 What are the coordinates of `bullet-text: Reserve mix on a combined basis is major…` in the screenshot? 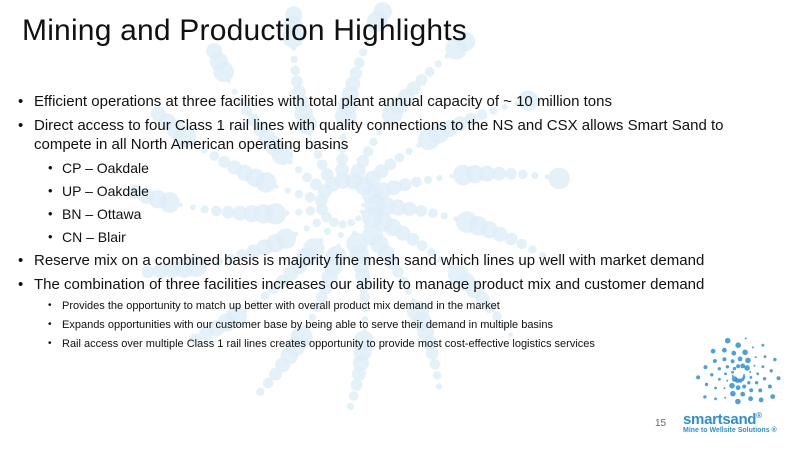 It's located at (369, 260).